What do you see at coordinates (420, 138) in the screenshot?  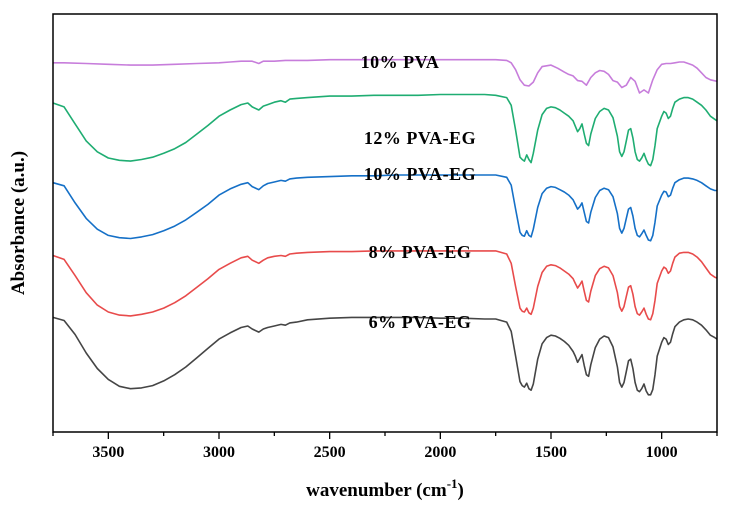 I see `series-label-1: 12% PVA-EG` at bounding box center [420, 138].